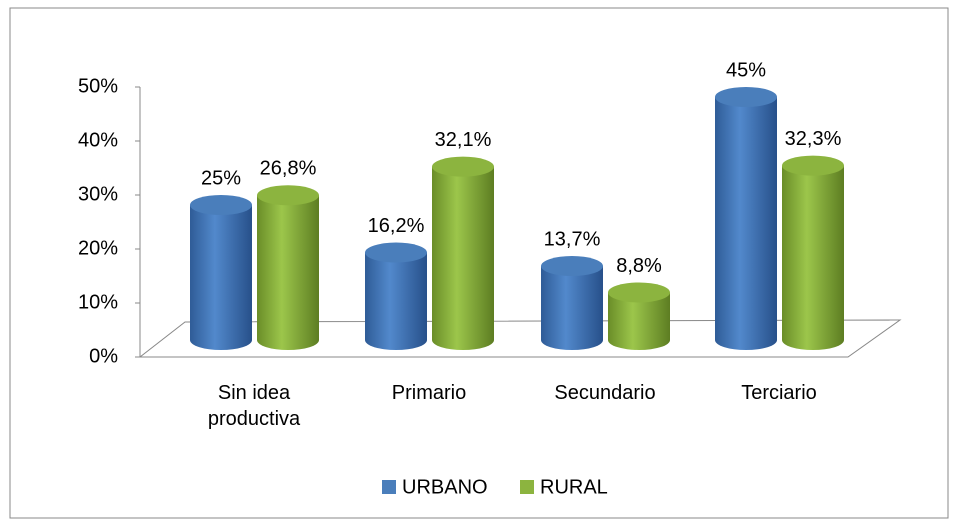 Image resolution: width=960 pixels, height=521 pixels. Describe the element at coordinates (746, 70) in the screenshot. I see `data-label: 45%` at that location.